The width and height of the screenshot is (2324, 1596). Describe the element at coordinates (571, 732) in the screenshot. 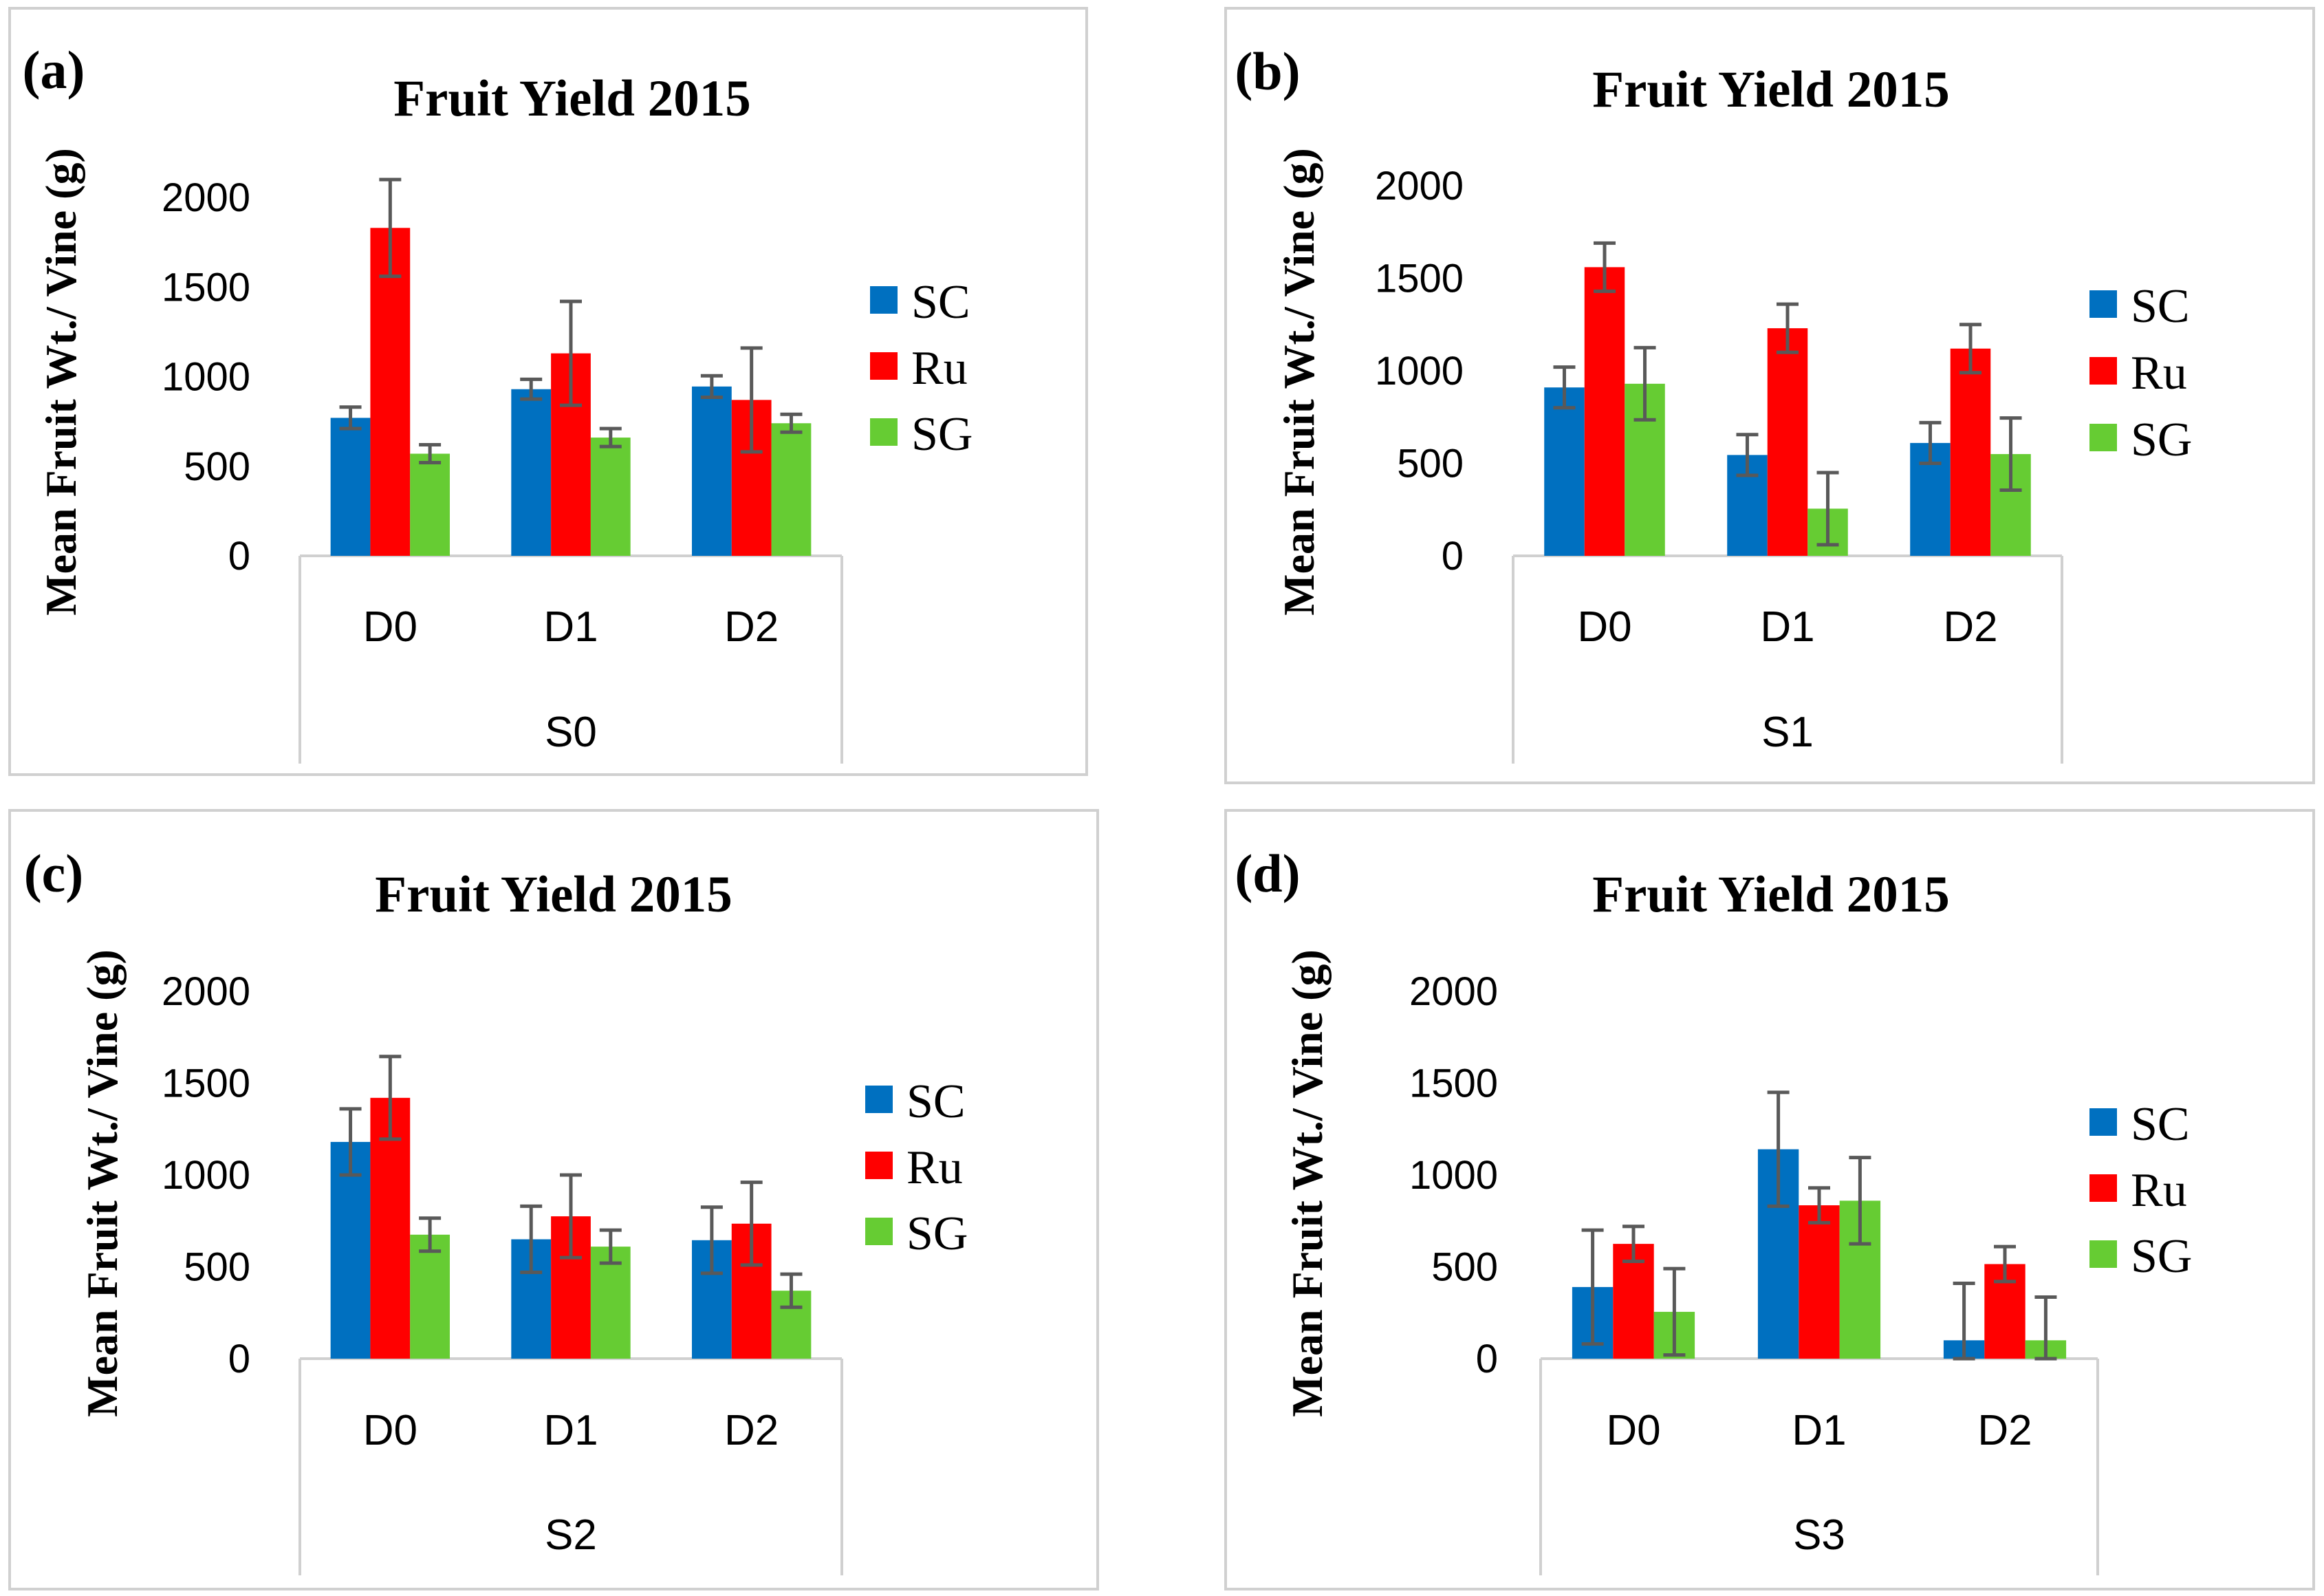

I see `group-label: S0` at that location.